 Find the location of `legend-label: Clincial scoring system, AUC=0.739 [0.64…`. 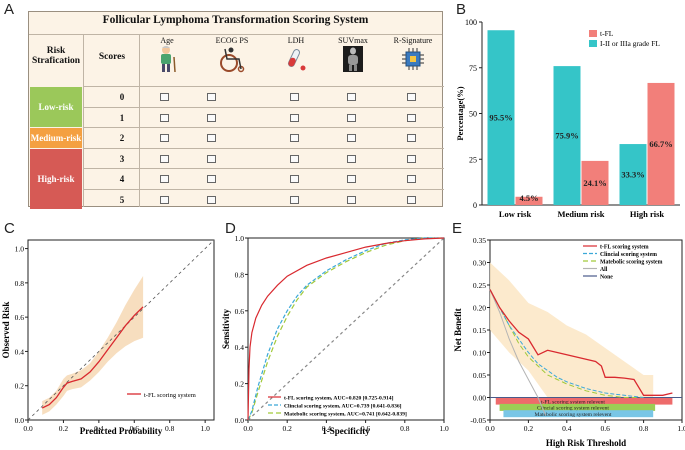

legend-label: Clincial scoring system, AUC=0.739 [0.64… is located at coordinates (343, 407).